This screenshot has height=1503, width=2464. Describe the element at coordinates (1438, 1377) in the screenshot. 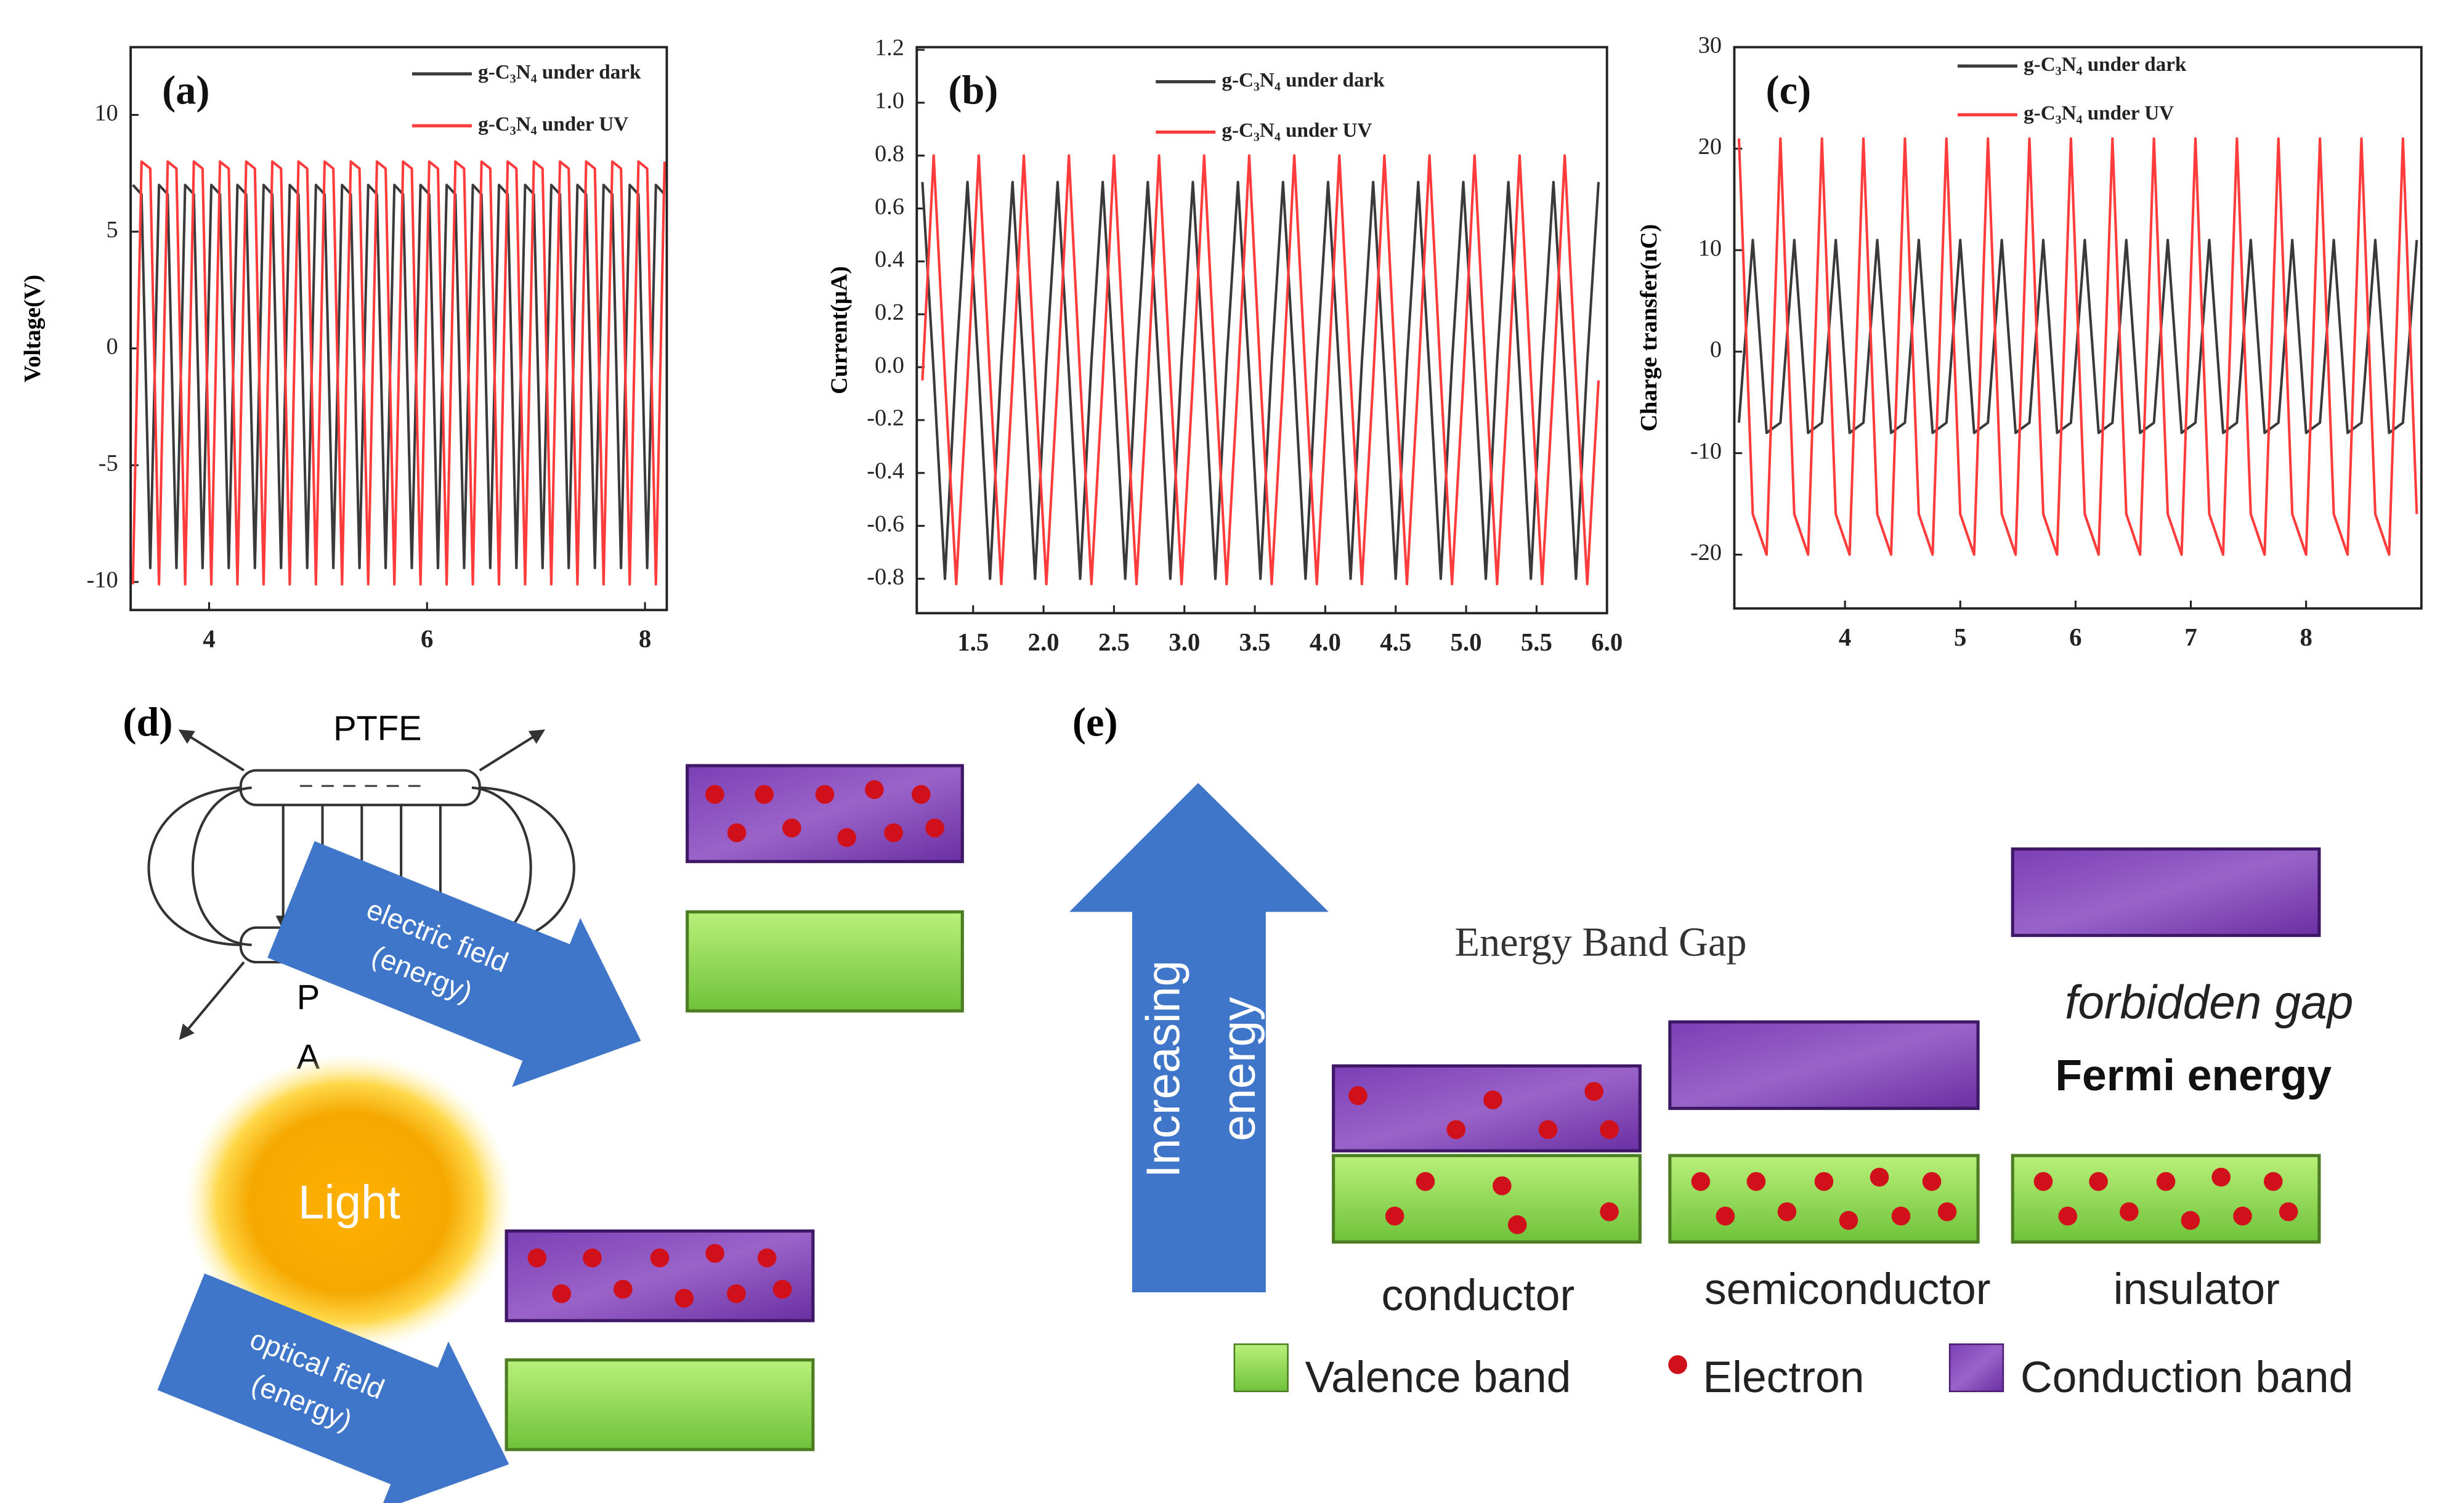

I see `legend-label: Valence band` at that location.